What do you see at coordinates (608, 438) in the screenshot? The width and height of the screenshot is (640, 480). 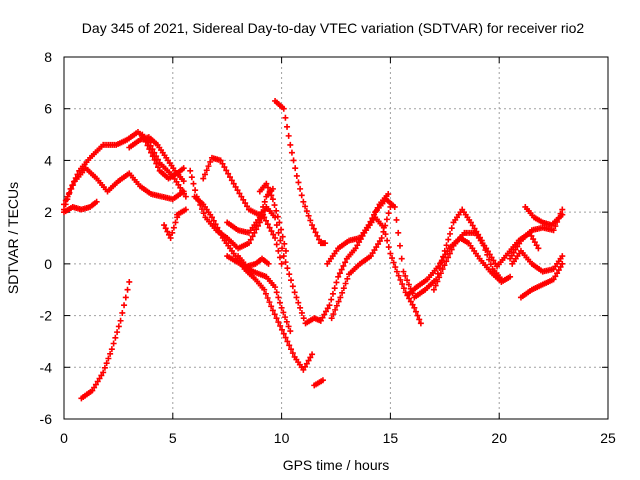 I see `x-tick-label: 25` at bounding box center [608, 438].